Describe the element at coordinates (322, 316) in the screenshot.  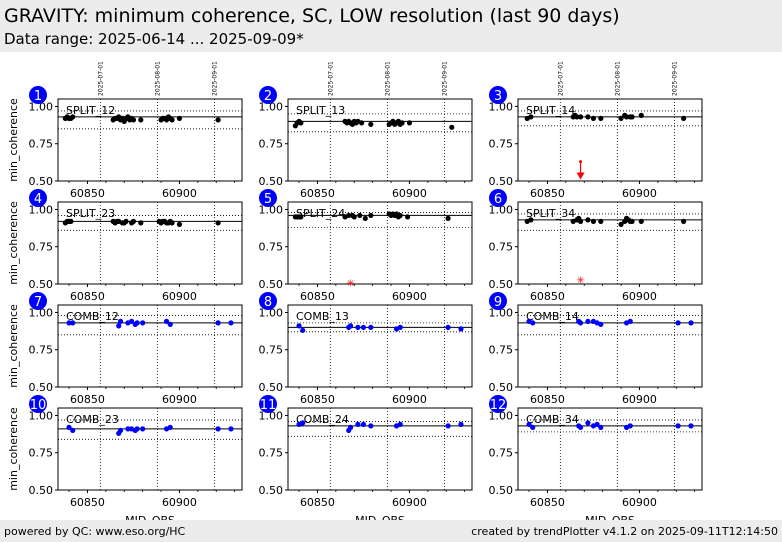
I see `panel-label: COMB_13` at that location.